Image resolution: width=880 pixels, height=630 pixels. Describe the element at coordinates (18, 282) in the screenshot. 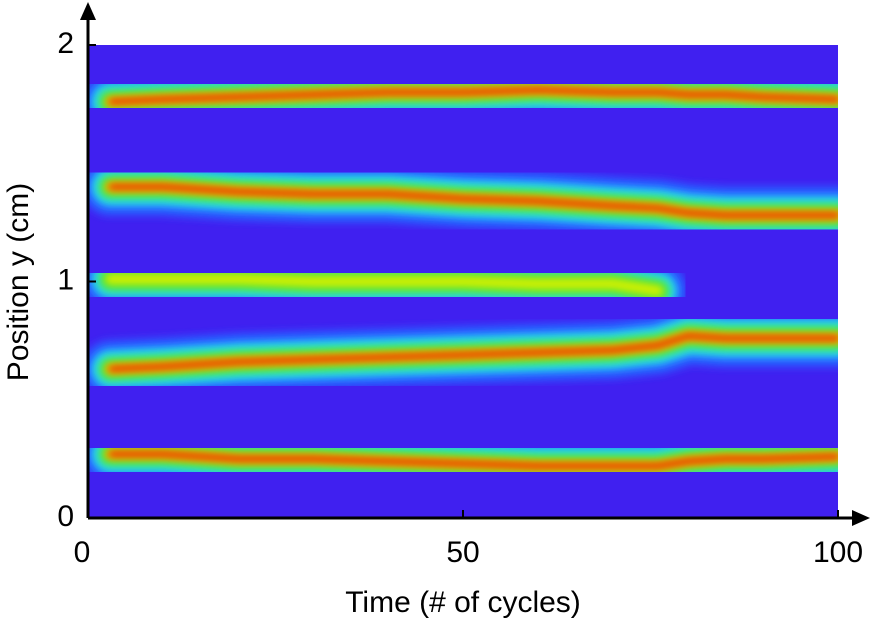

I see `y-axis-label: Position y (cm)` at that location.